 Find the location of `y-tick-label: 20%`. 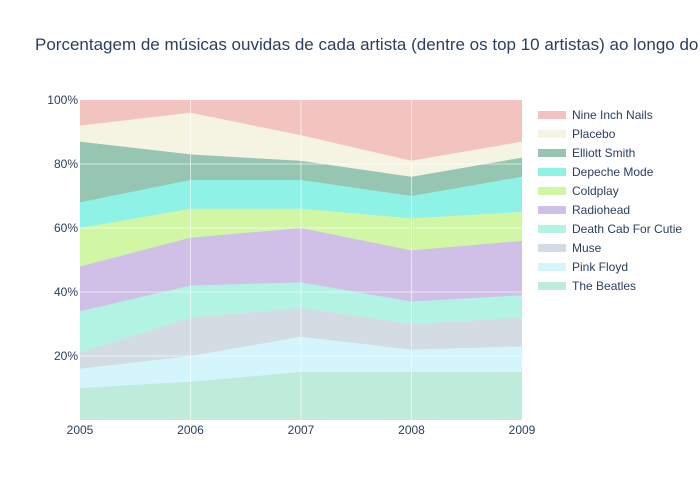

y-tick-label: 20% is located at coordinates (66, 356).